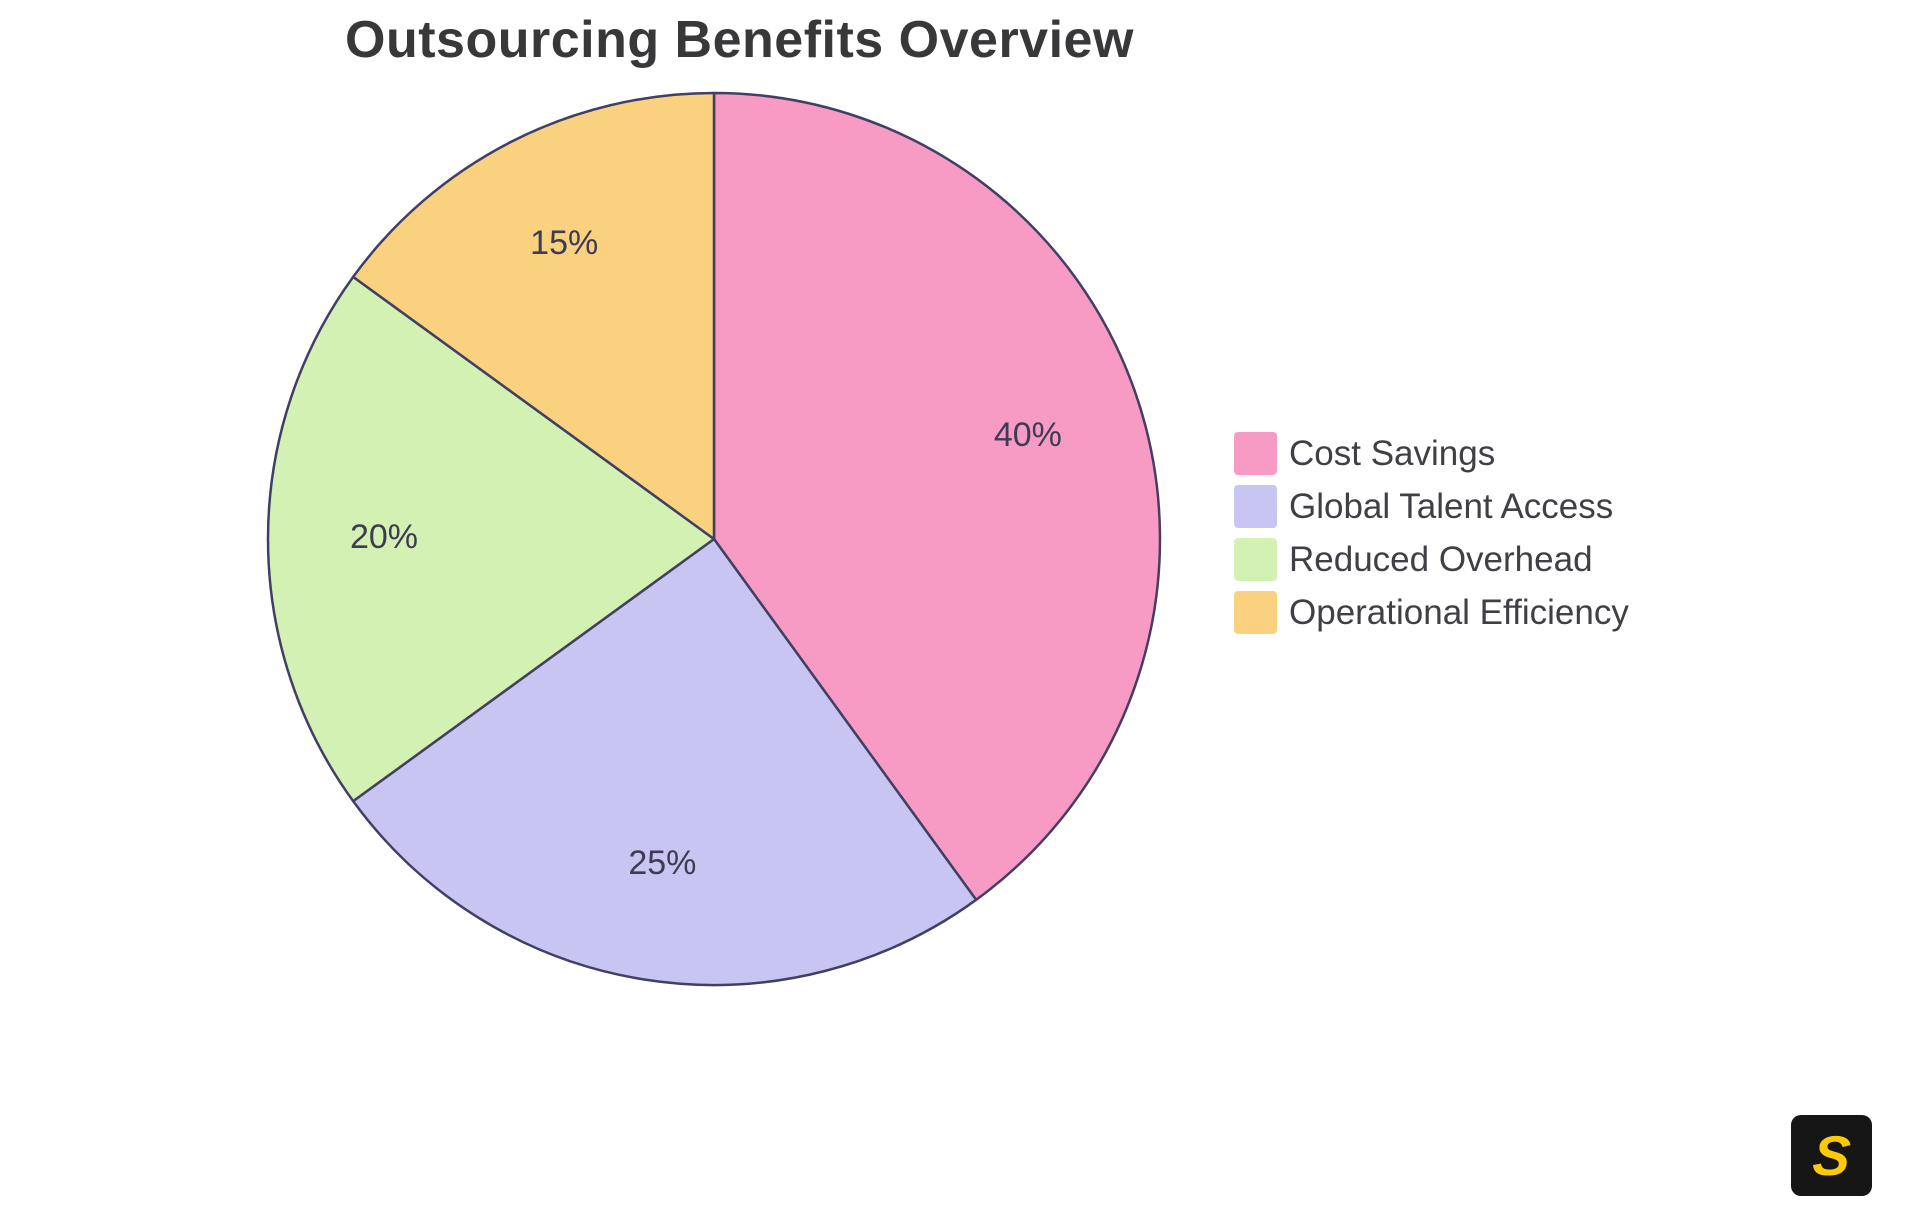 The height and width of the screenshot is (1215, 1920). I want to click on legend-label: Operational Efficiency, so click(1459, 612).